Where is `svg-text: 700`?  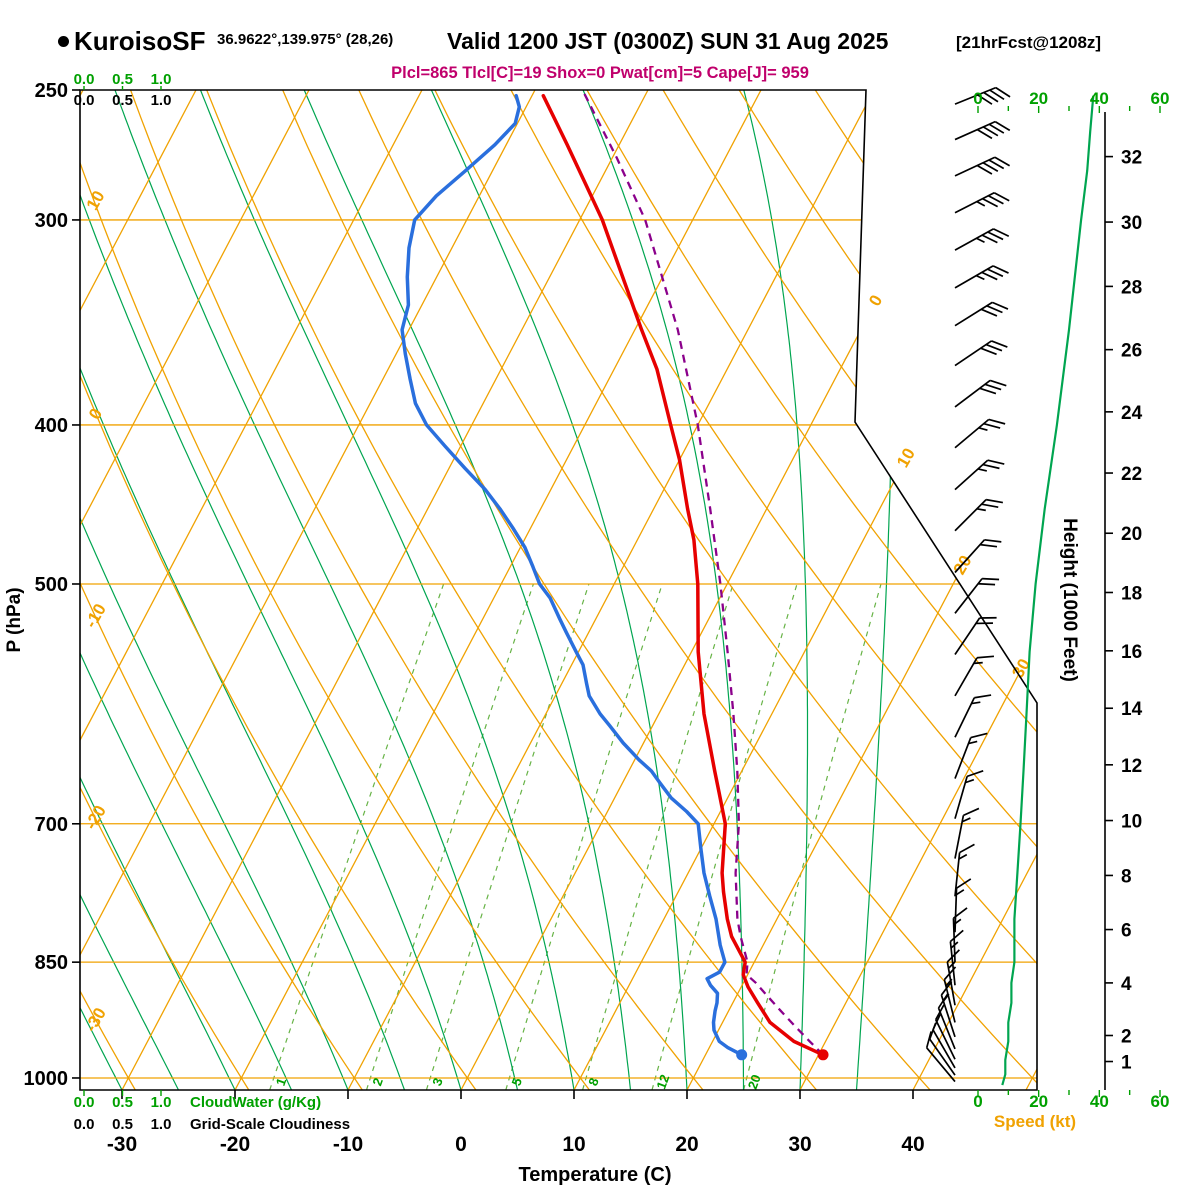
svg-text: 700 is located at coordinates (51, 825).